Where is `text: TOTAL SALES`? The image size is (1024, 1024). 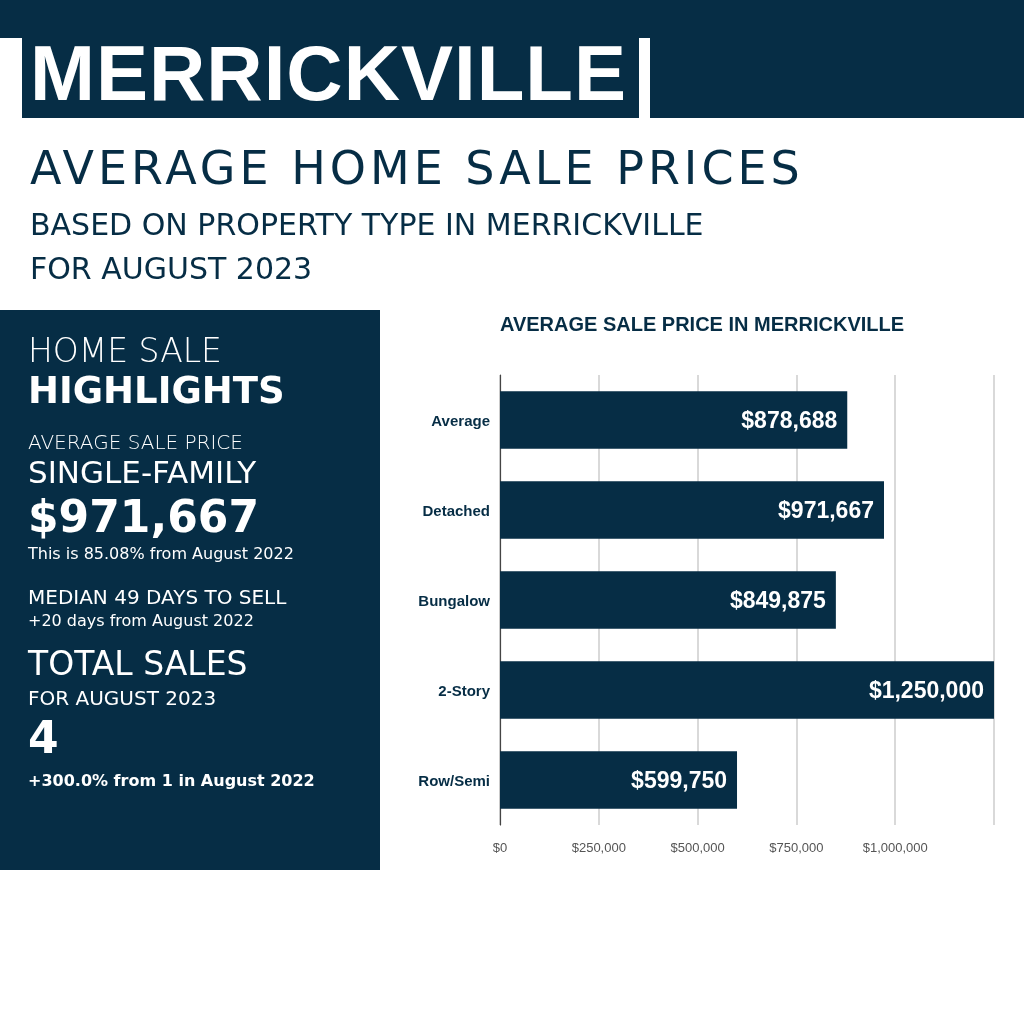 text: TOTAL SALES is located at coordinates (138, 664).